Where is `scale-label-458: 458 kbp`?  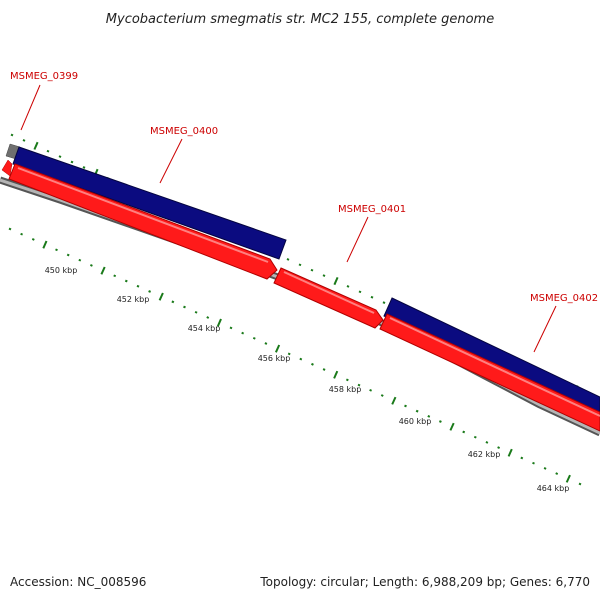 scale-label-458: 458 kbp is located at coordinates (345, 389).